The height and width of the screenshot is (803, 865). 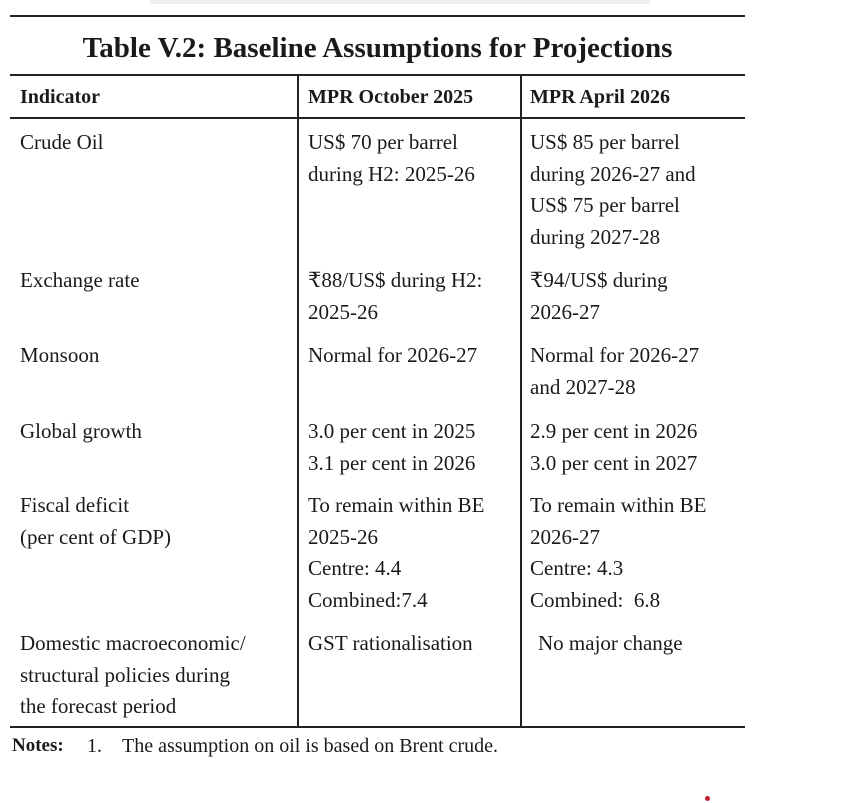 What do you see at coordinates (133, 643) in the screenshot?
I see `row-label: Domestic macroeconomic/` at bounding box center [133, 643].